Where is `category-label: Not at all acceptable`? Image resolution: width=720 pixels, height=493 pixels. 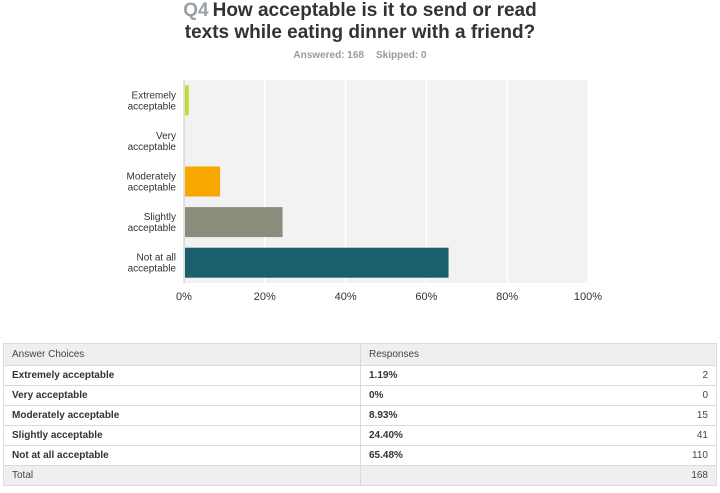
category-label: Not at all acceptable is located at coordinates (152, 264).